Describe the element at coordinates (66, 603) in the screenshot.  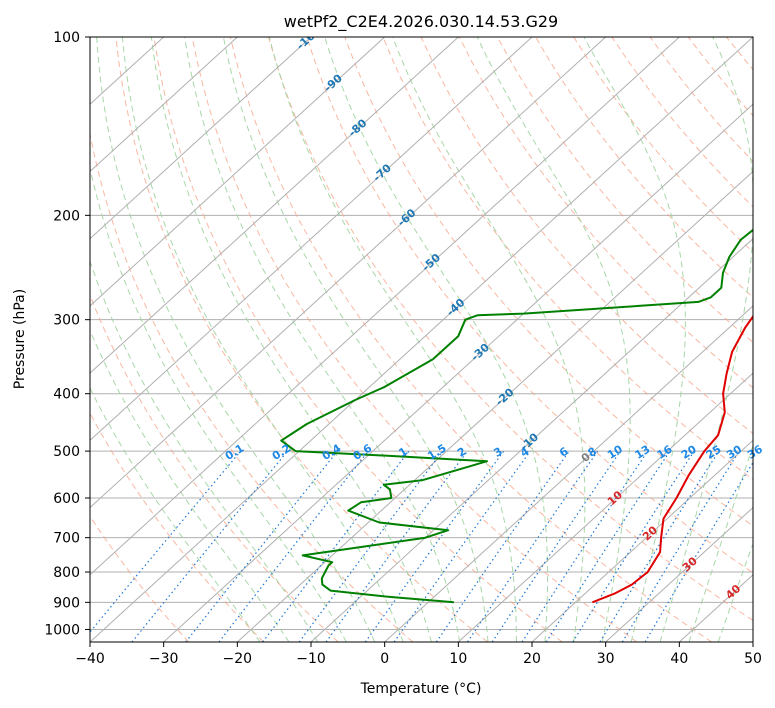
I see `y-tick-label: 900` at that location.